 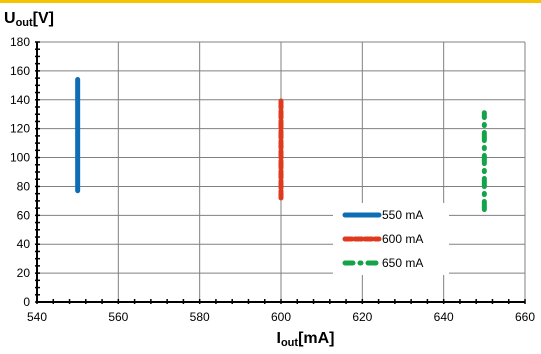 What do you see at coordinates (270, 1) in the screenshot?
I see `top-accent-bar` at bounding box center [270, 1].